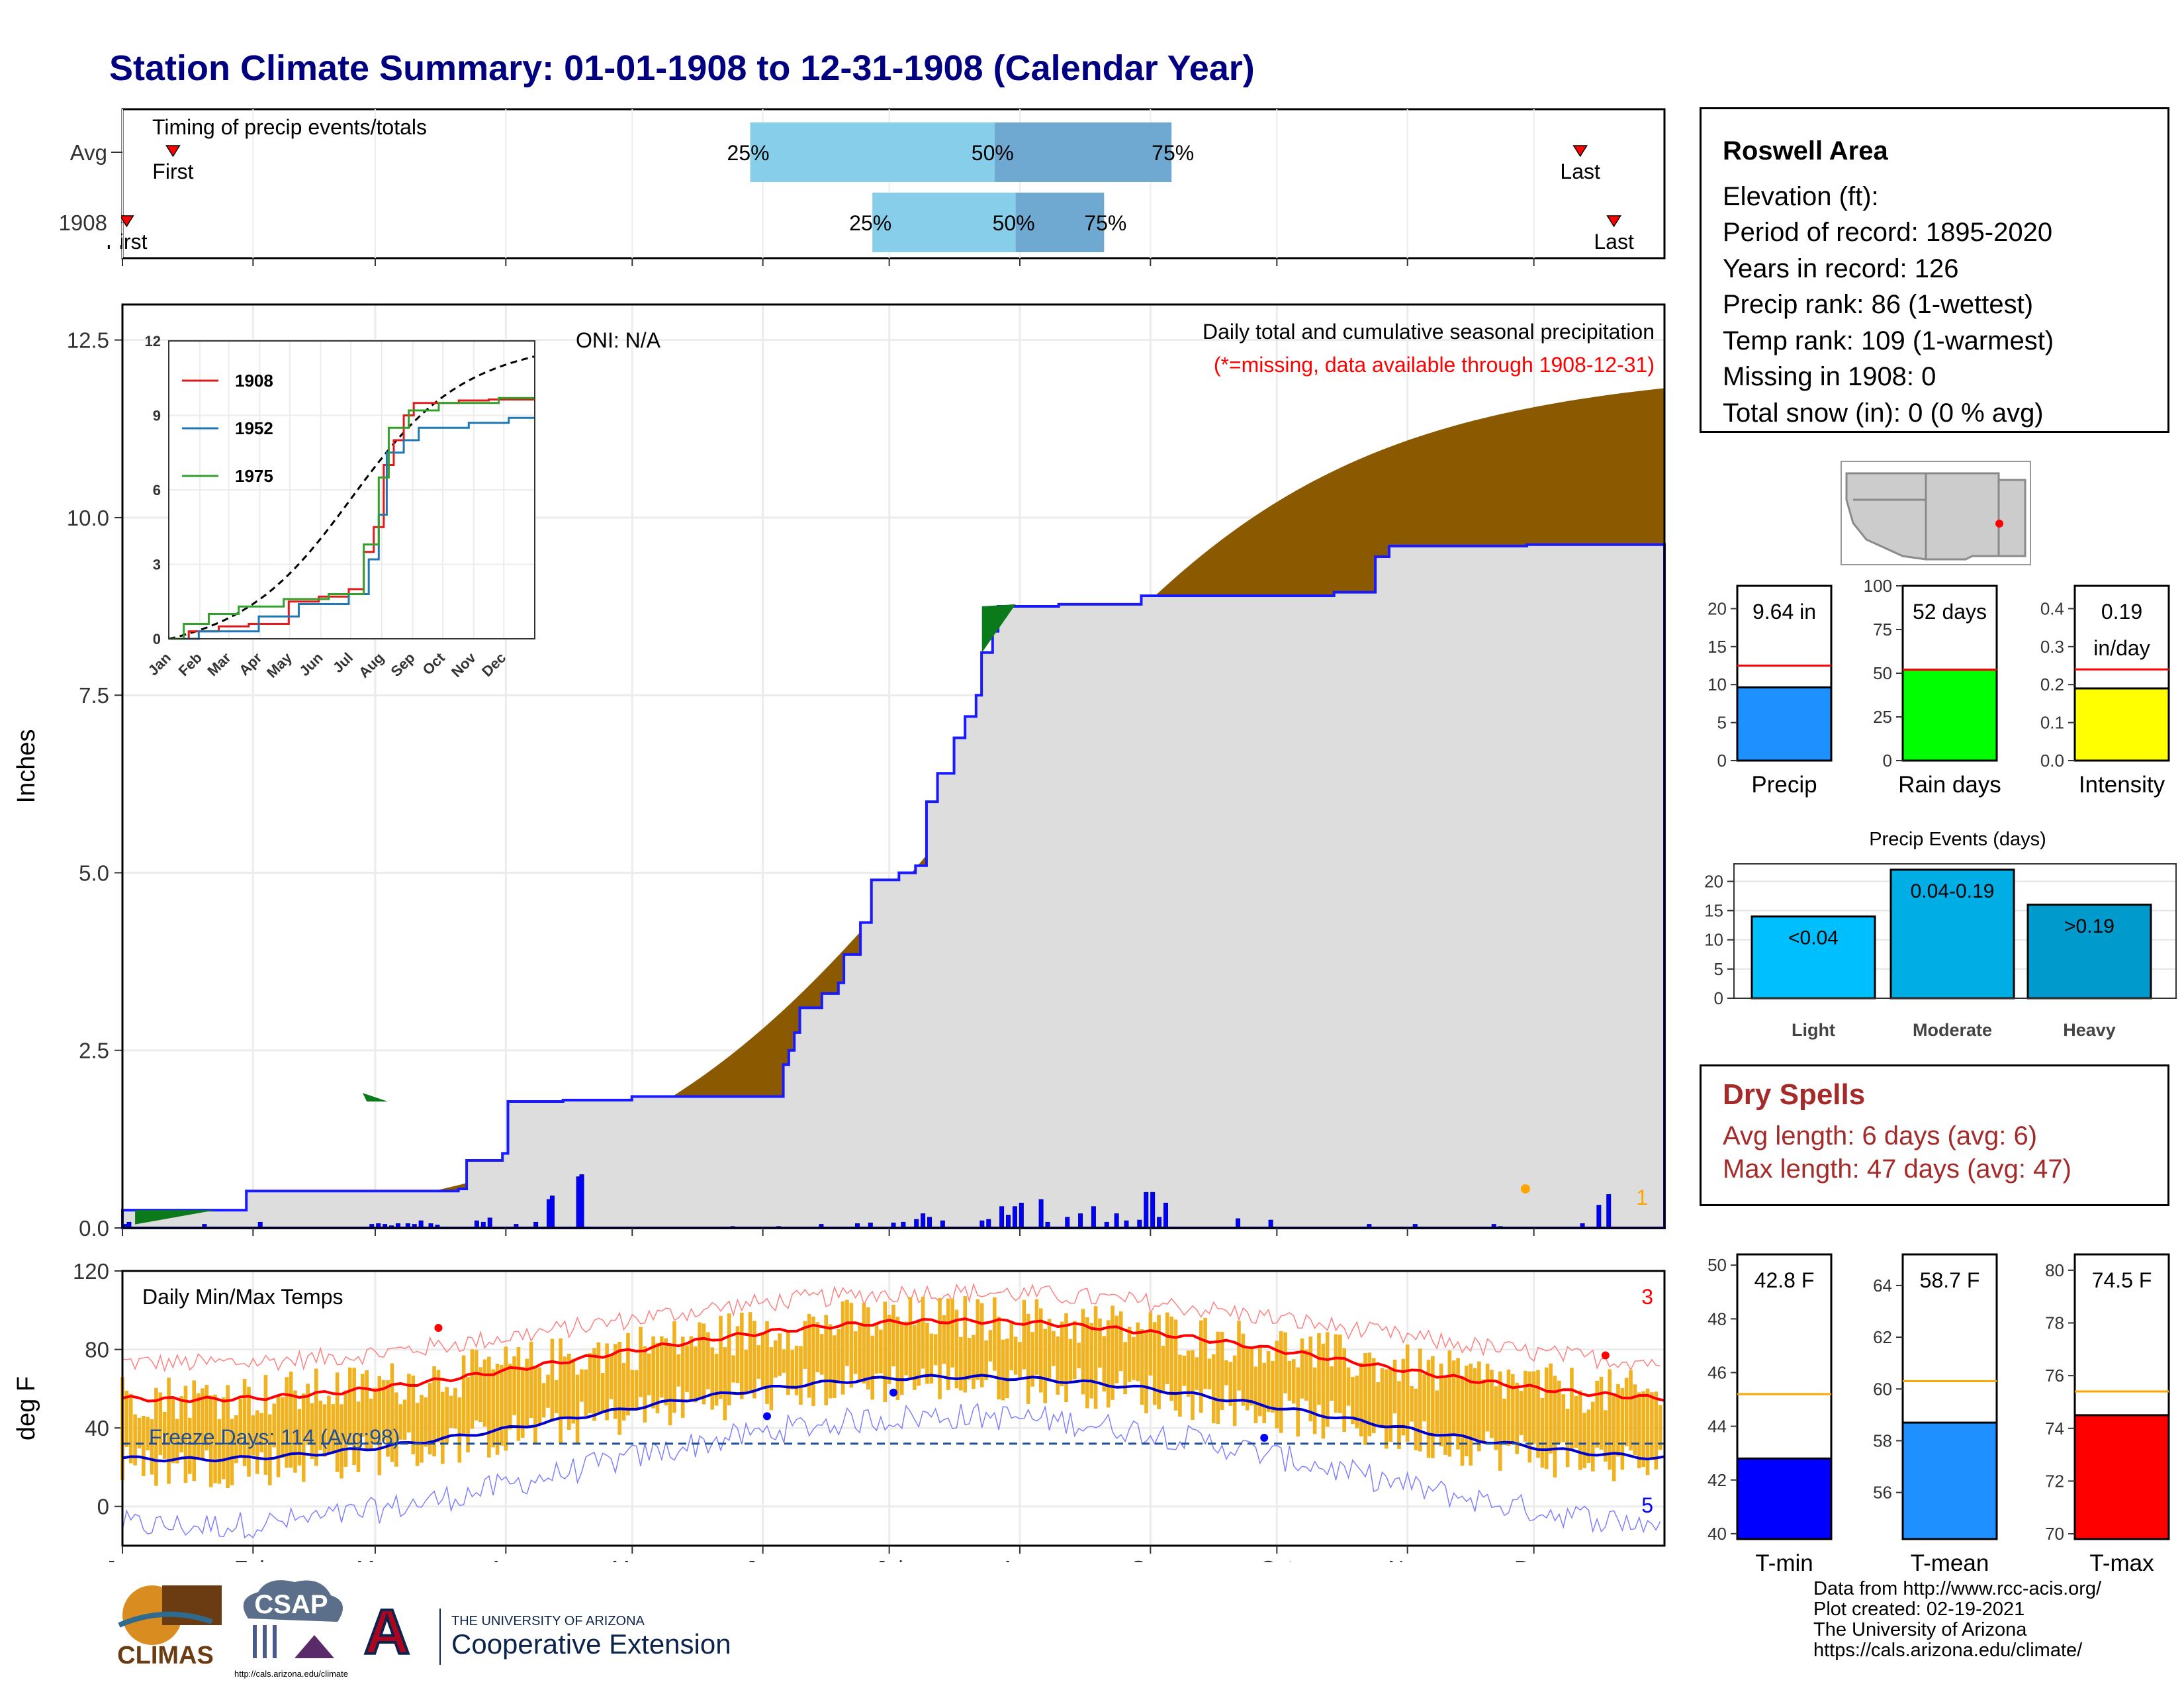 This screenshot has width=2184, height=1688. What do you see at coordinates (2054, 1270) in the screenshot?
I see `mini-bar-tick-label: 80` at bounding box center [2054, 1270].